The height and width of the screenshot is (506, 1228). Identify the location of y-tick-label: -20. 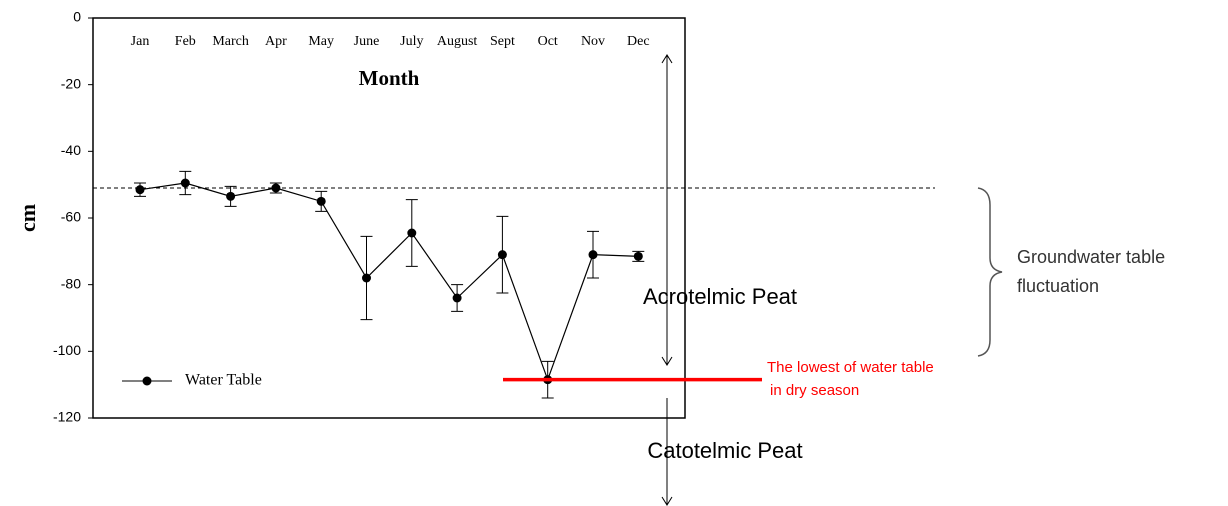
(71, 83).